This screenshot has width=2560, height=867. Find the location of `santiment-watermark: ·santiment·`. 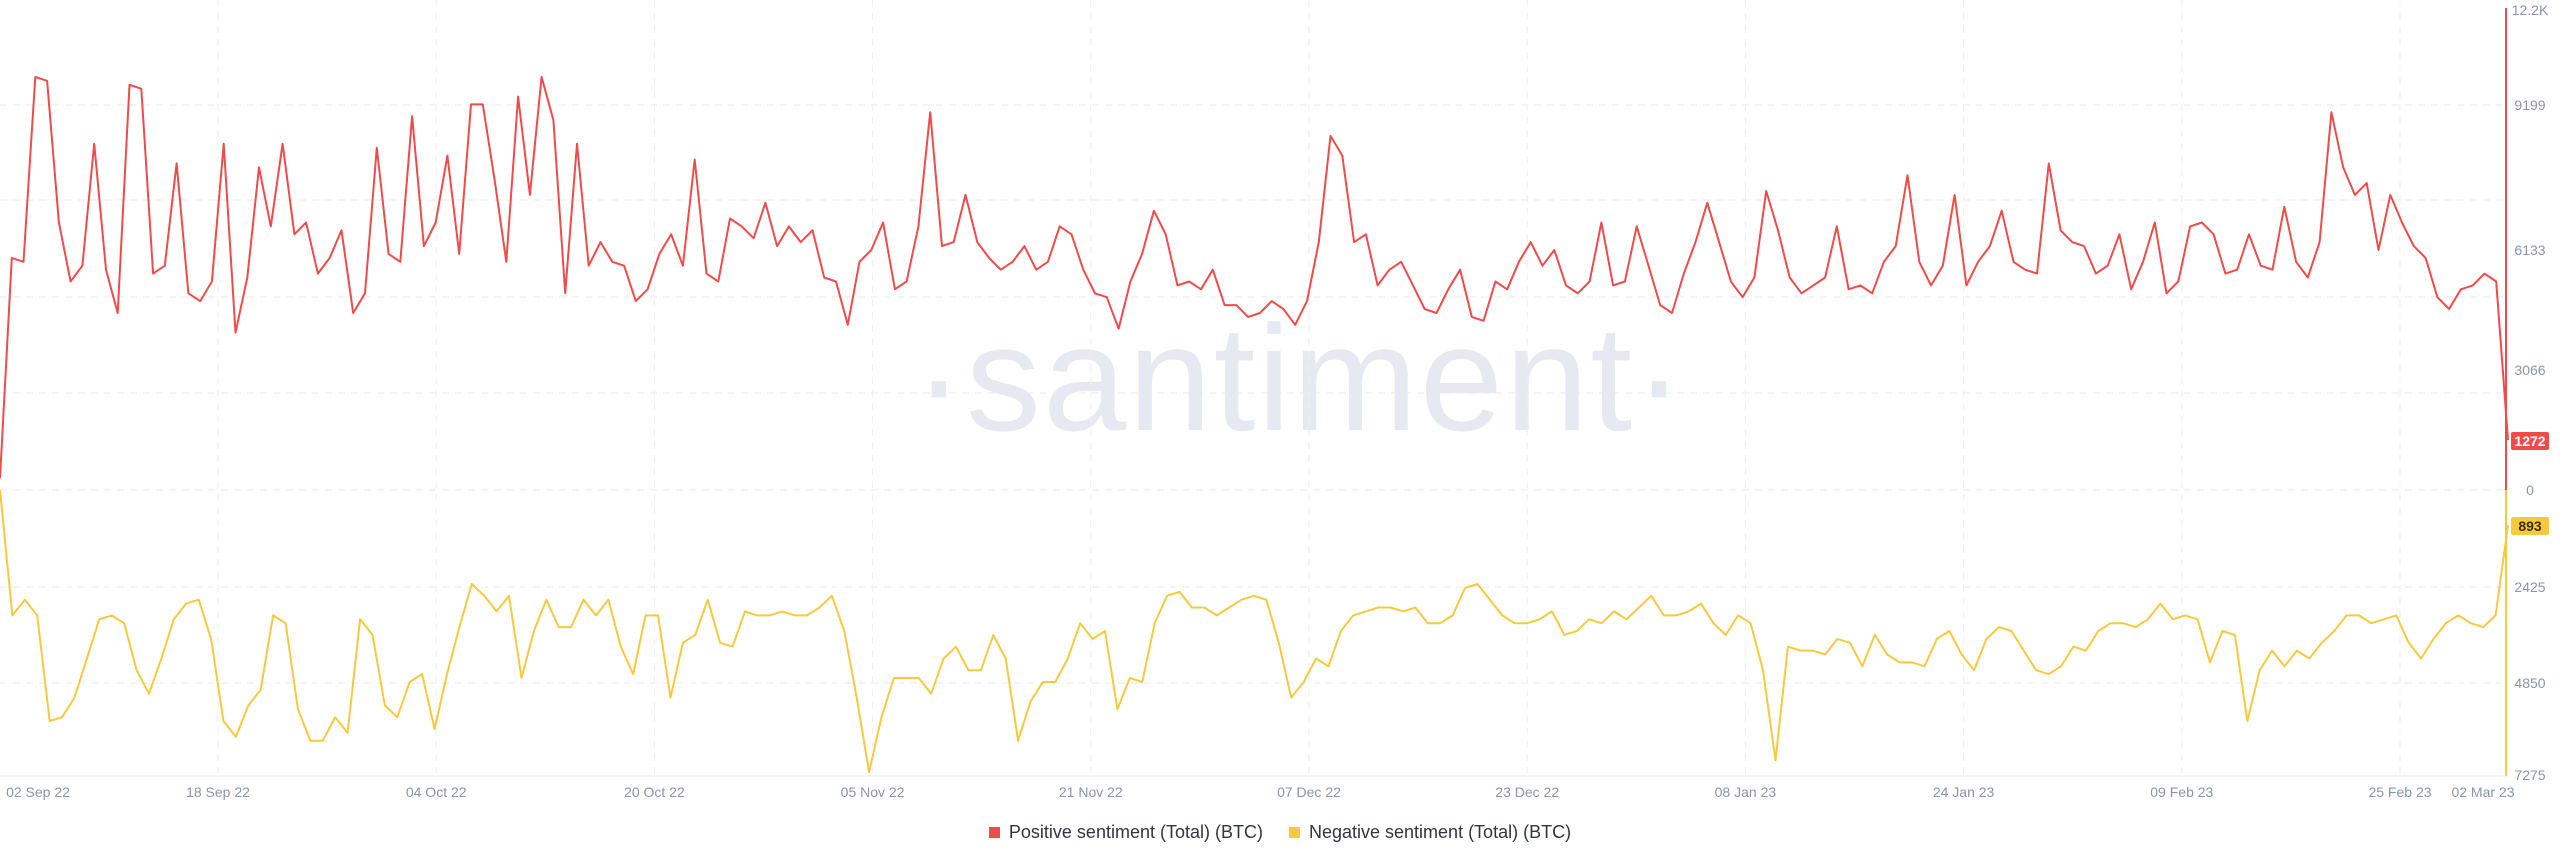

santiment-watermark: ·santiment· is located at coordinates (1300, 378).